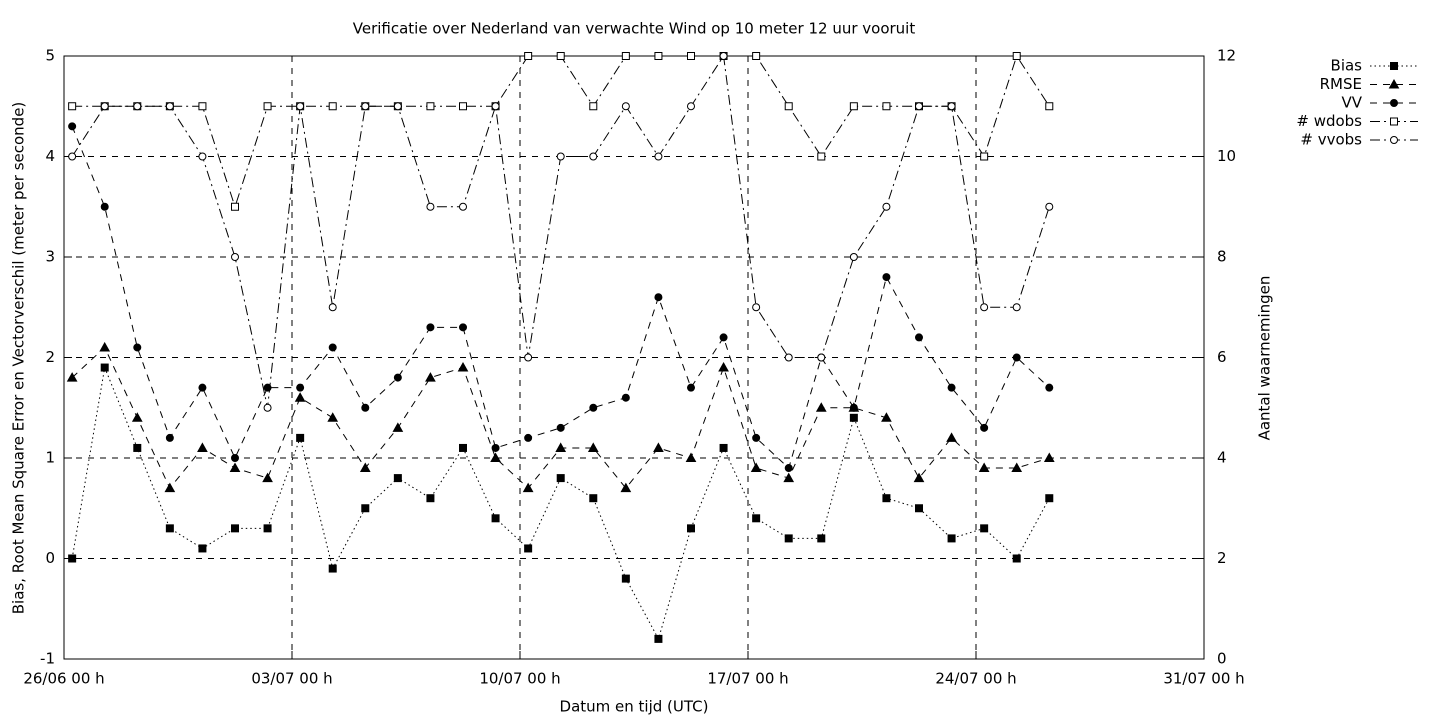  I want to click on y2-tick-label: 0, so click(1222, 659).